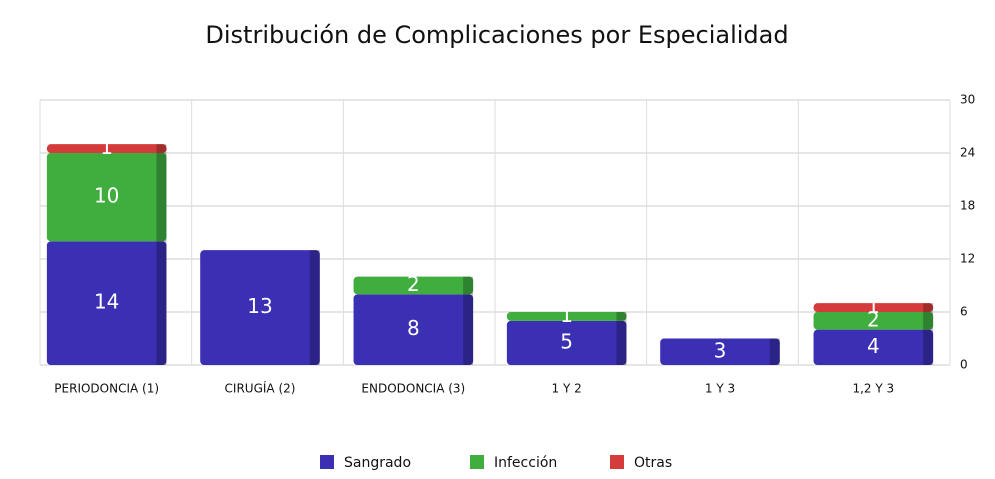  I want to click on data-label: 14, so click(106, 302).